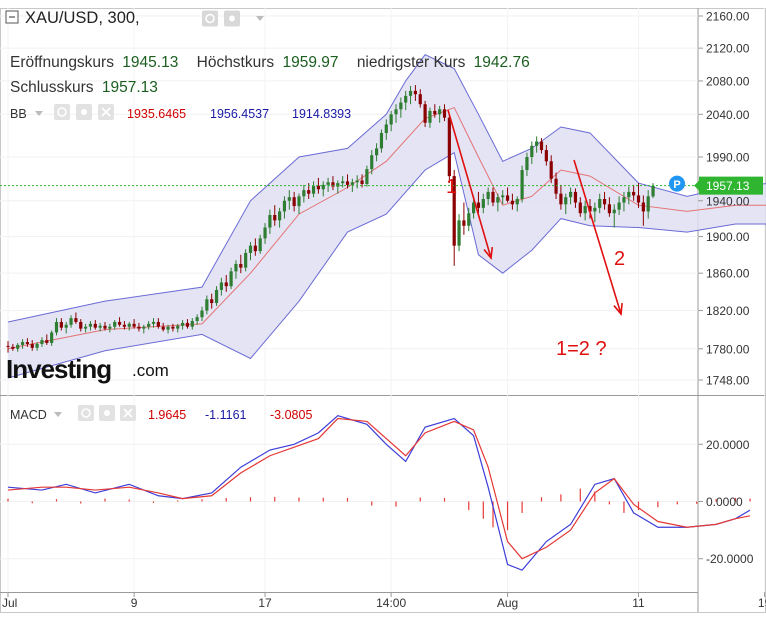 The image size is (766, 620). I want to click on price-axis-label: 1780.00, so click(728, 349).